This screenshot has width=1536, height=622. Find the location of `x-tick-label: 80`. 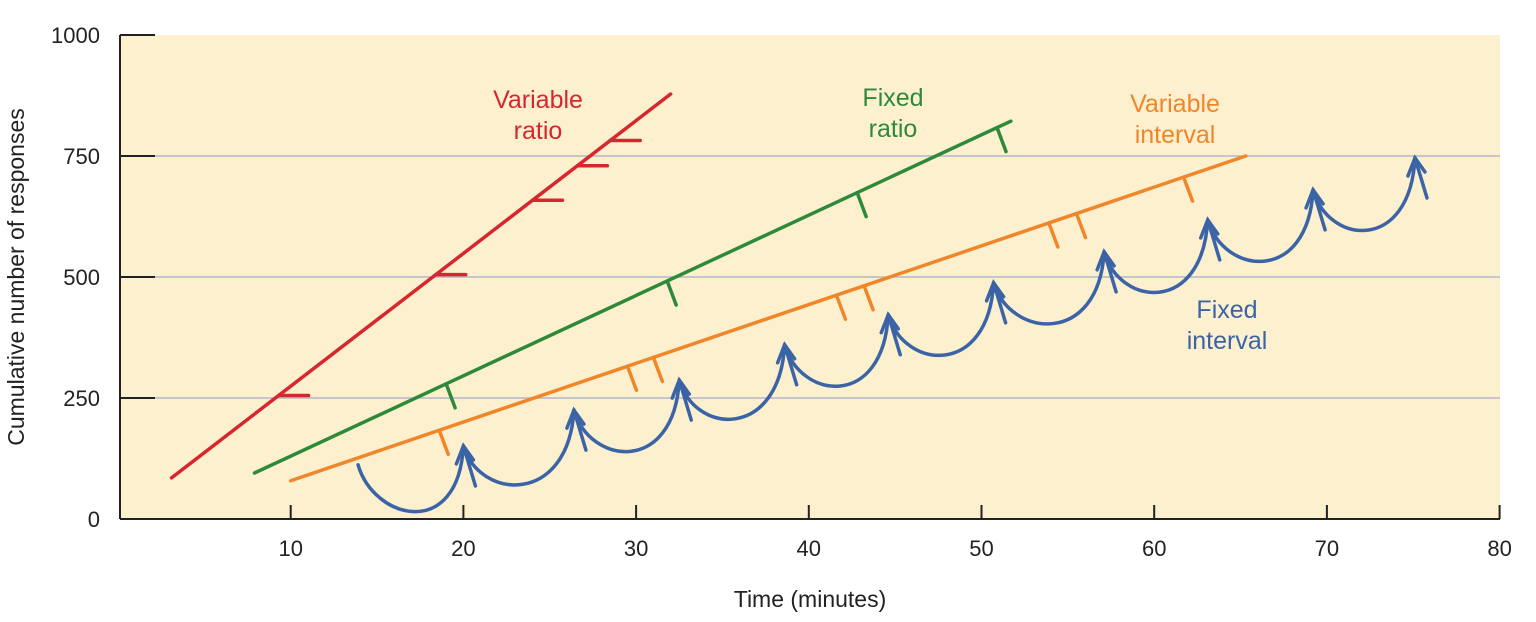

x-tick-label: 80 is located at coordinates (1499, 548).